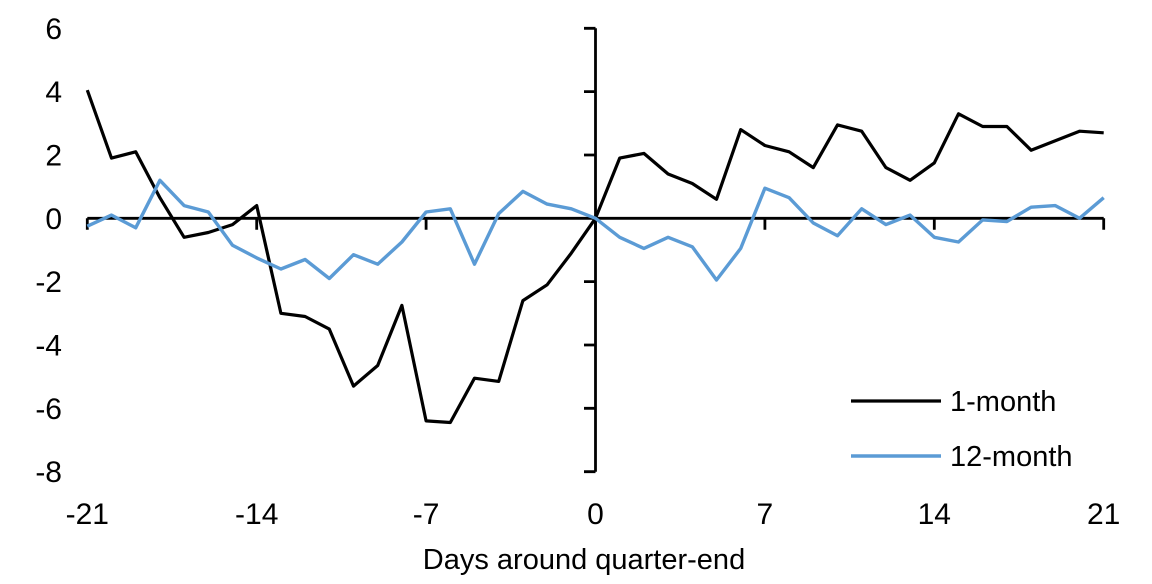  Describe the element at coordinates (1011, 457) in the screenshot. I see `legend-label-12-month: 12-month` at that location.